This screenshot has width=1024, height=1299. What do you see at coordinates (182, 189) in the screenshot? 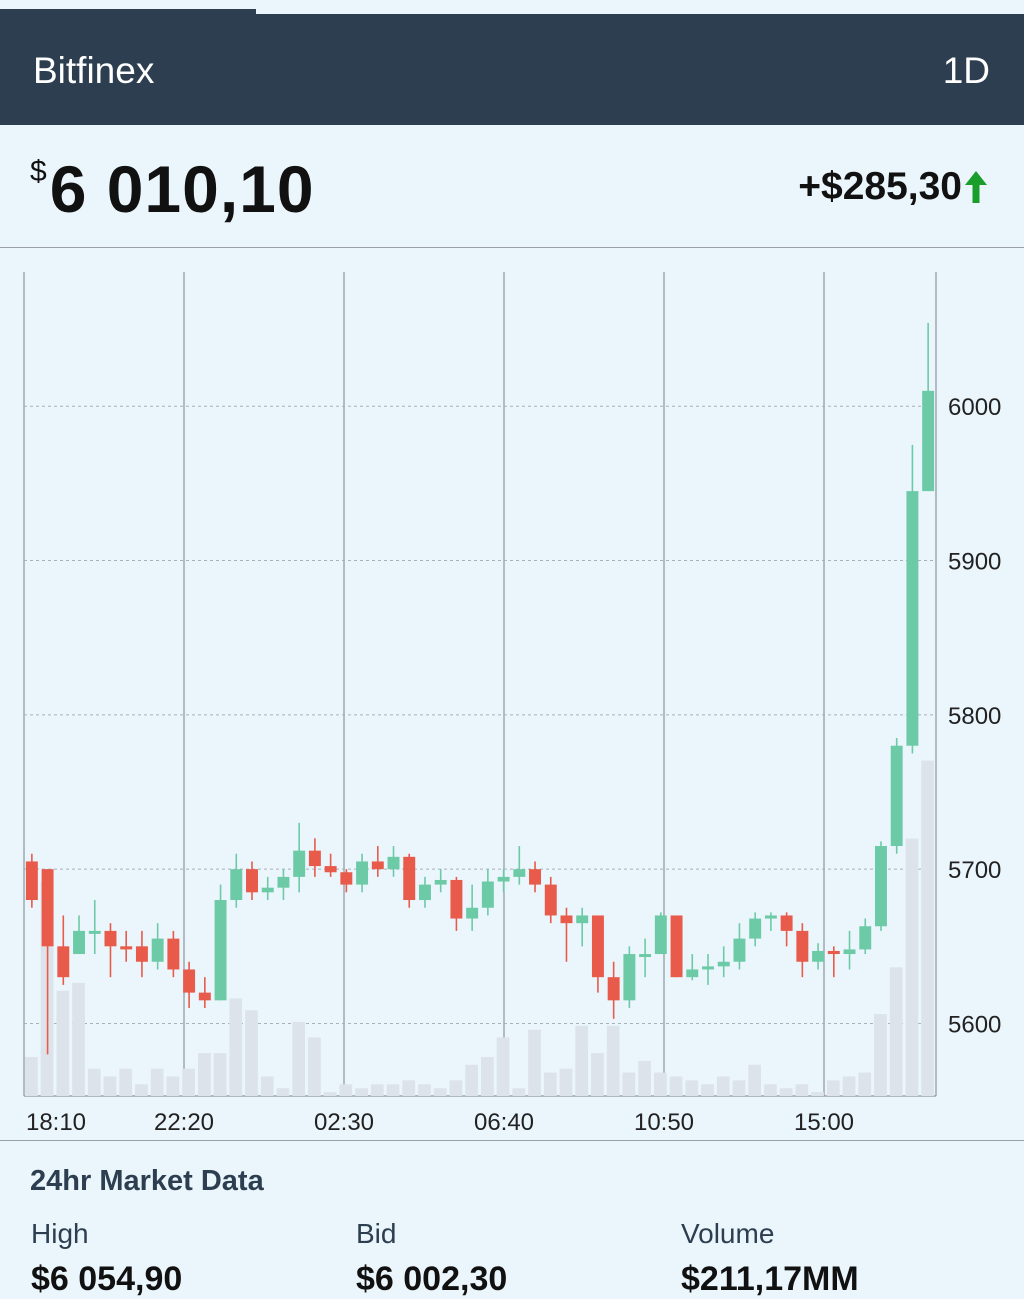
I see `price-value: 6 010,10` at bounding box center [182, 189].